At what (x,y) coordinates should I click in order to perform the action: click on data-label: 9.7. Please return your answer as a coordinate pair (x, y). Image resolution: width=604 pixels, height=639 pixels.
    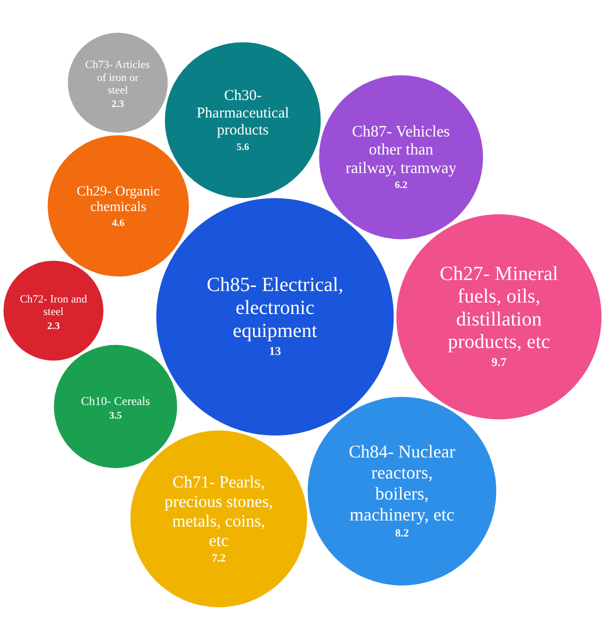
    Looking at the image, I should click on (498, 361).